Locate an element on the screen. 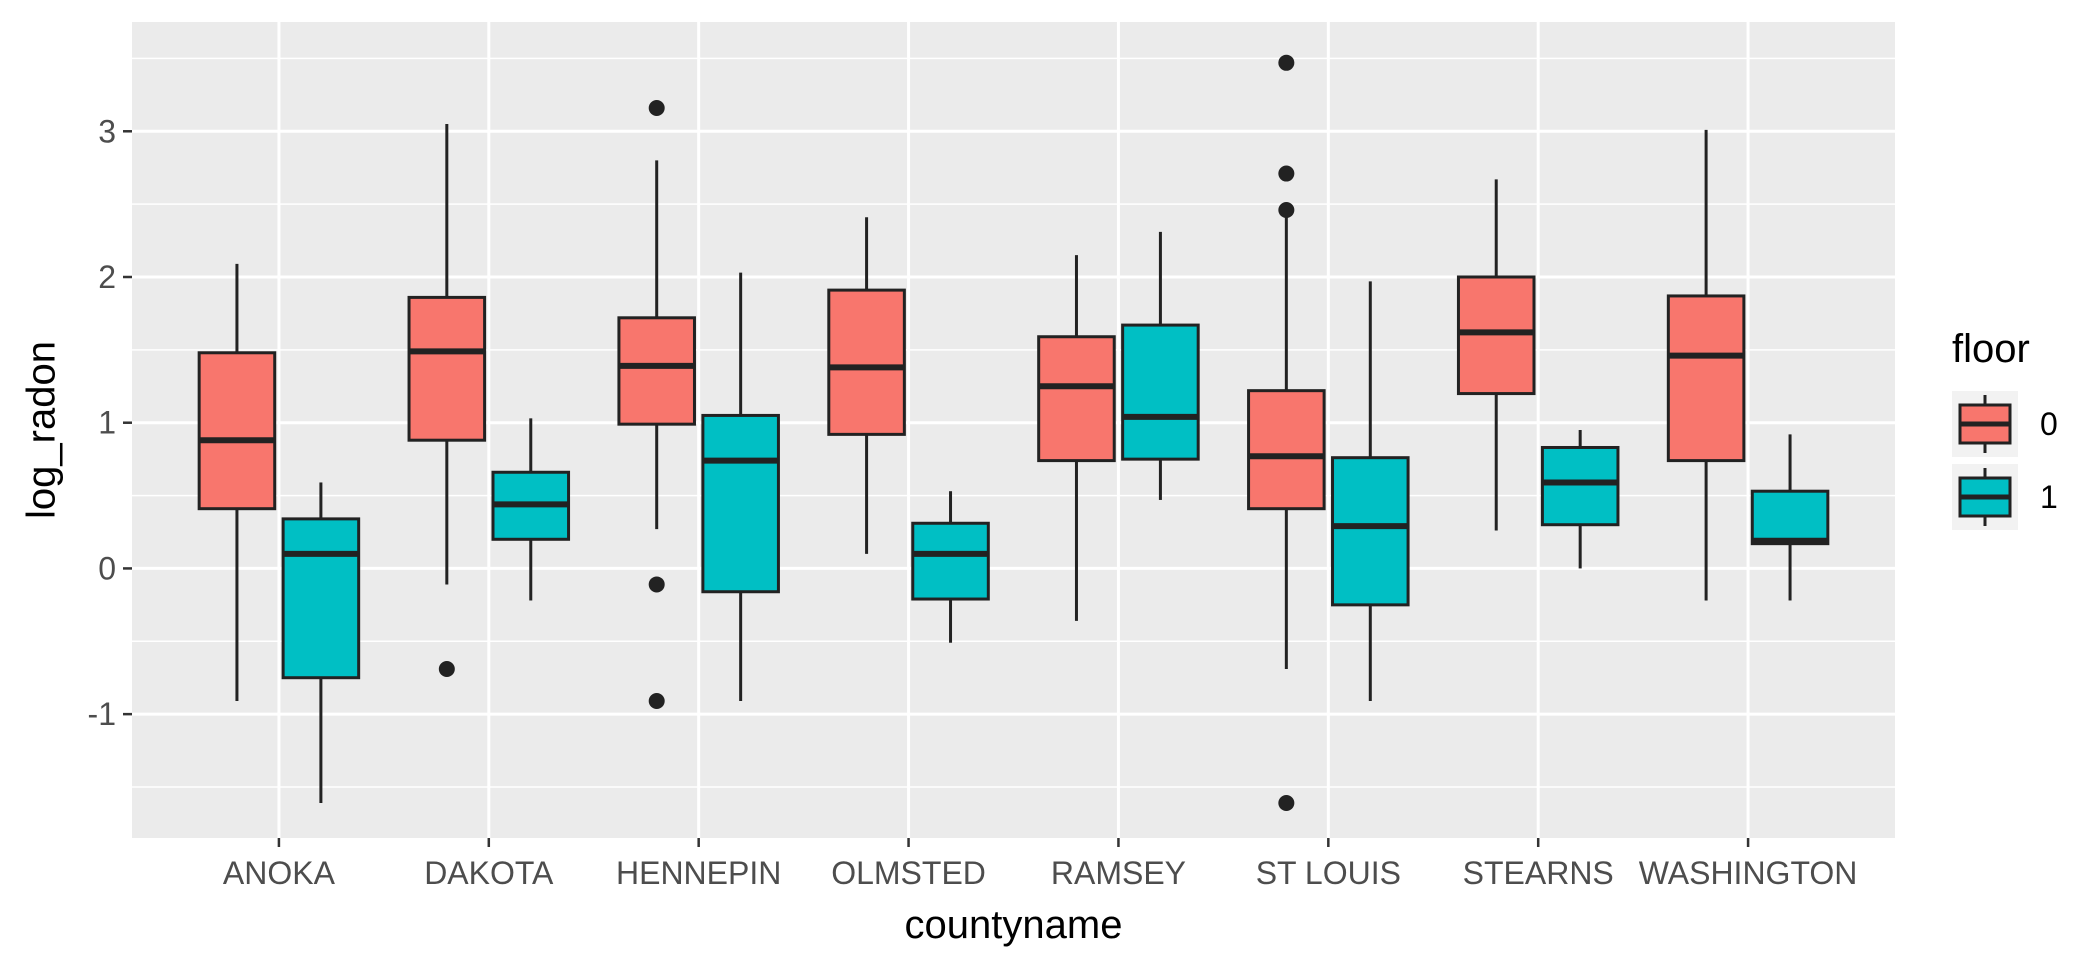  x-tick-label: HENNEPIN is located at coordinates (698, 873).